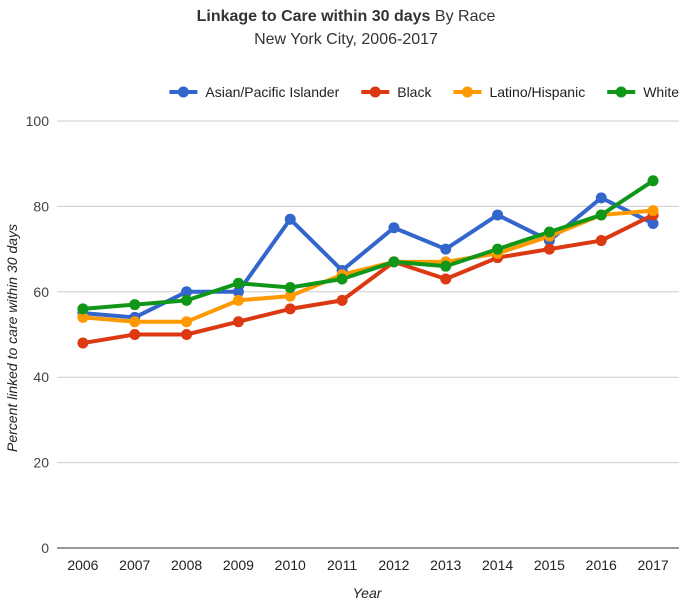 The image size is (692, 605). Describe the element at coordinates (346, 39) in the screenshot. I see `chart-subtitle: New York City, 2006-2017` at that location.